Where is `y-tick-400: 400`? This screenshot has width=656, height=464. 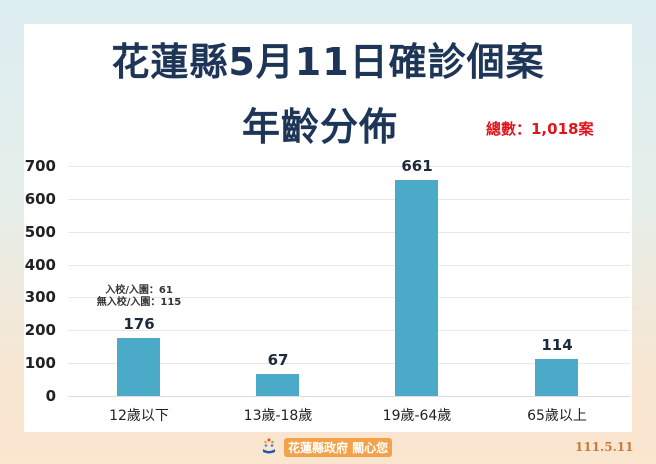 y-tick-400: 400 is located at coordinates (40, 265).